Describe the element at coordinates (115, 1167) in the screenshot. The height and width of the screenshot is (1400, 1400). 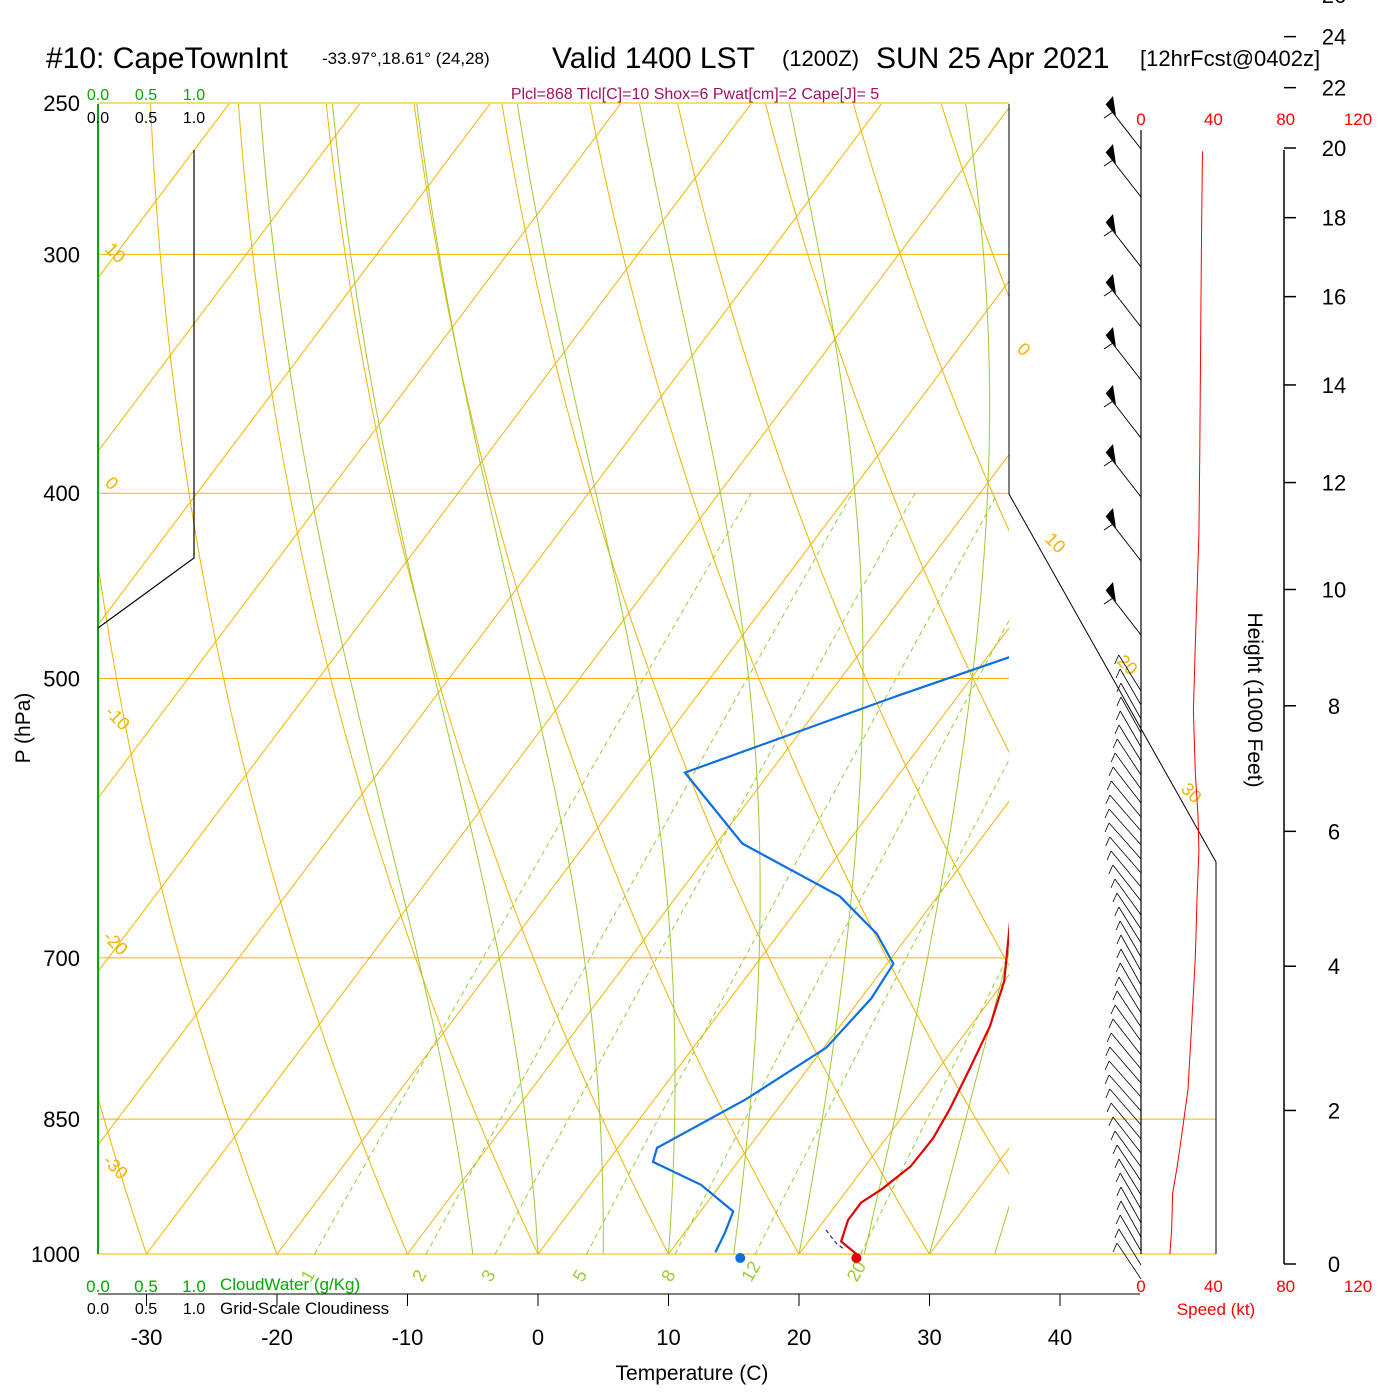
I see `isotherm-label: -30` at that location.